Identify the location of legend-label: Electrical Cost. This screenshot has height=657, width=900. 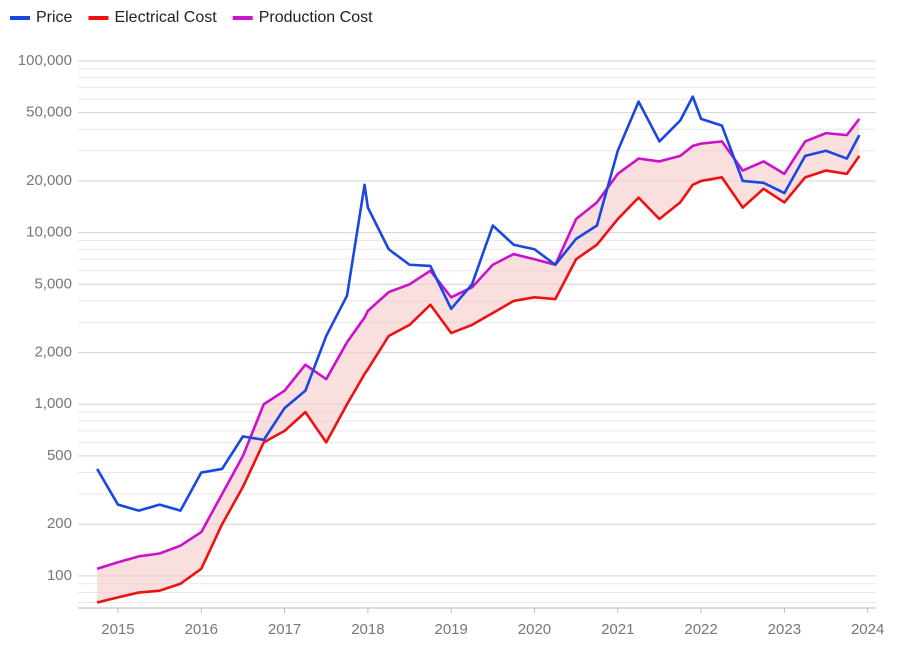
(165, 17).